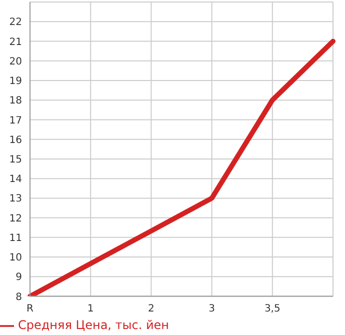 This screenshot has width=345, height=335. I want to click on y-tick-label: 22, so click(15, 22).